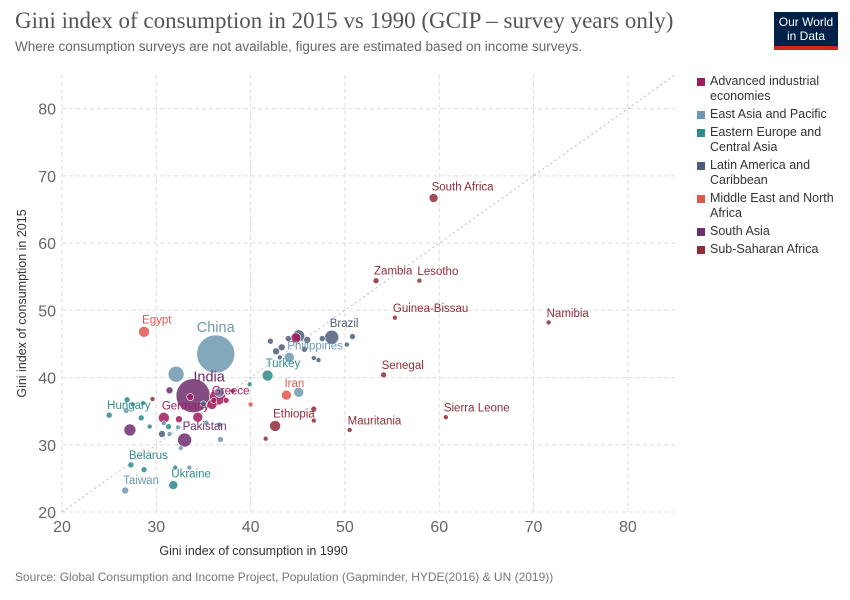 This screenshot has height=600, width=850. Describe the element at coordinates (283, 364) in the screenshot. I see `point-label: Turkey` at that location.